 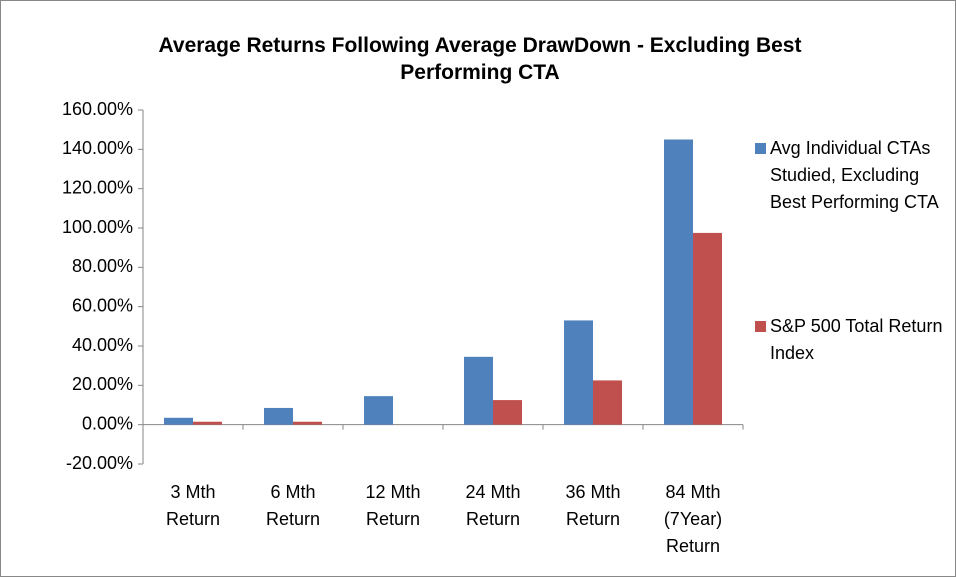 I want to click on y-tick-label: 100.00%, so click(x=97, y=227).